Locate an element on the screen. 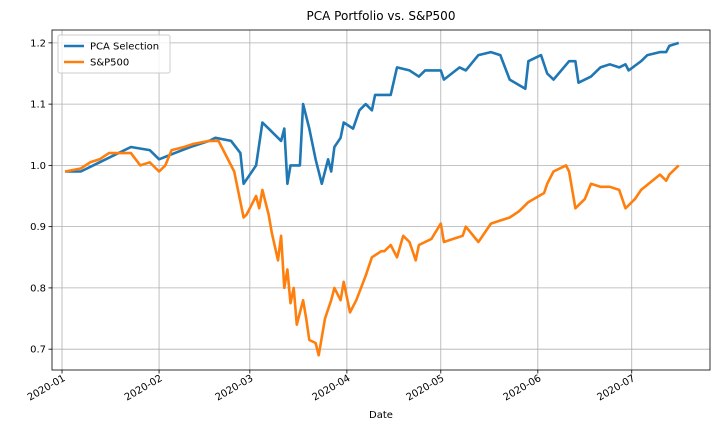  x-tick-label: 2020-06 is located at coordinates (523, 388).